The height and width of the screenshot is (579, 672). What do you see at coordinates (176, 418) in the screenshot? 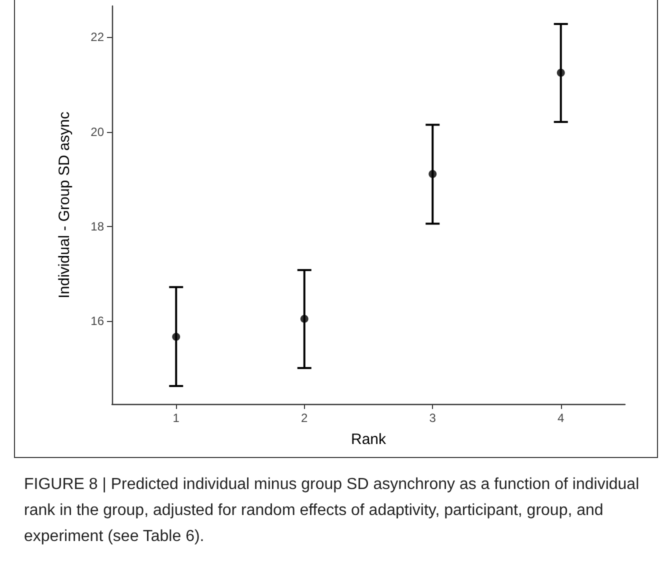
I see `x-tick-label: 1` at bounding box center [176, 418].